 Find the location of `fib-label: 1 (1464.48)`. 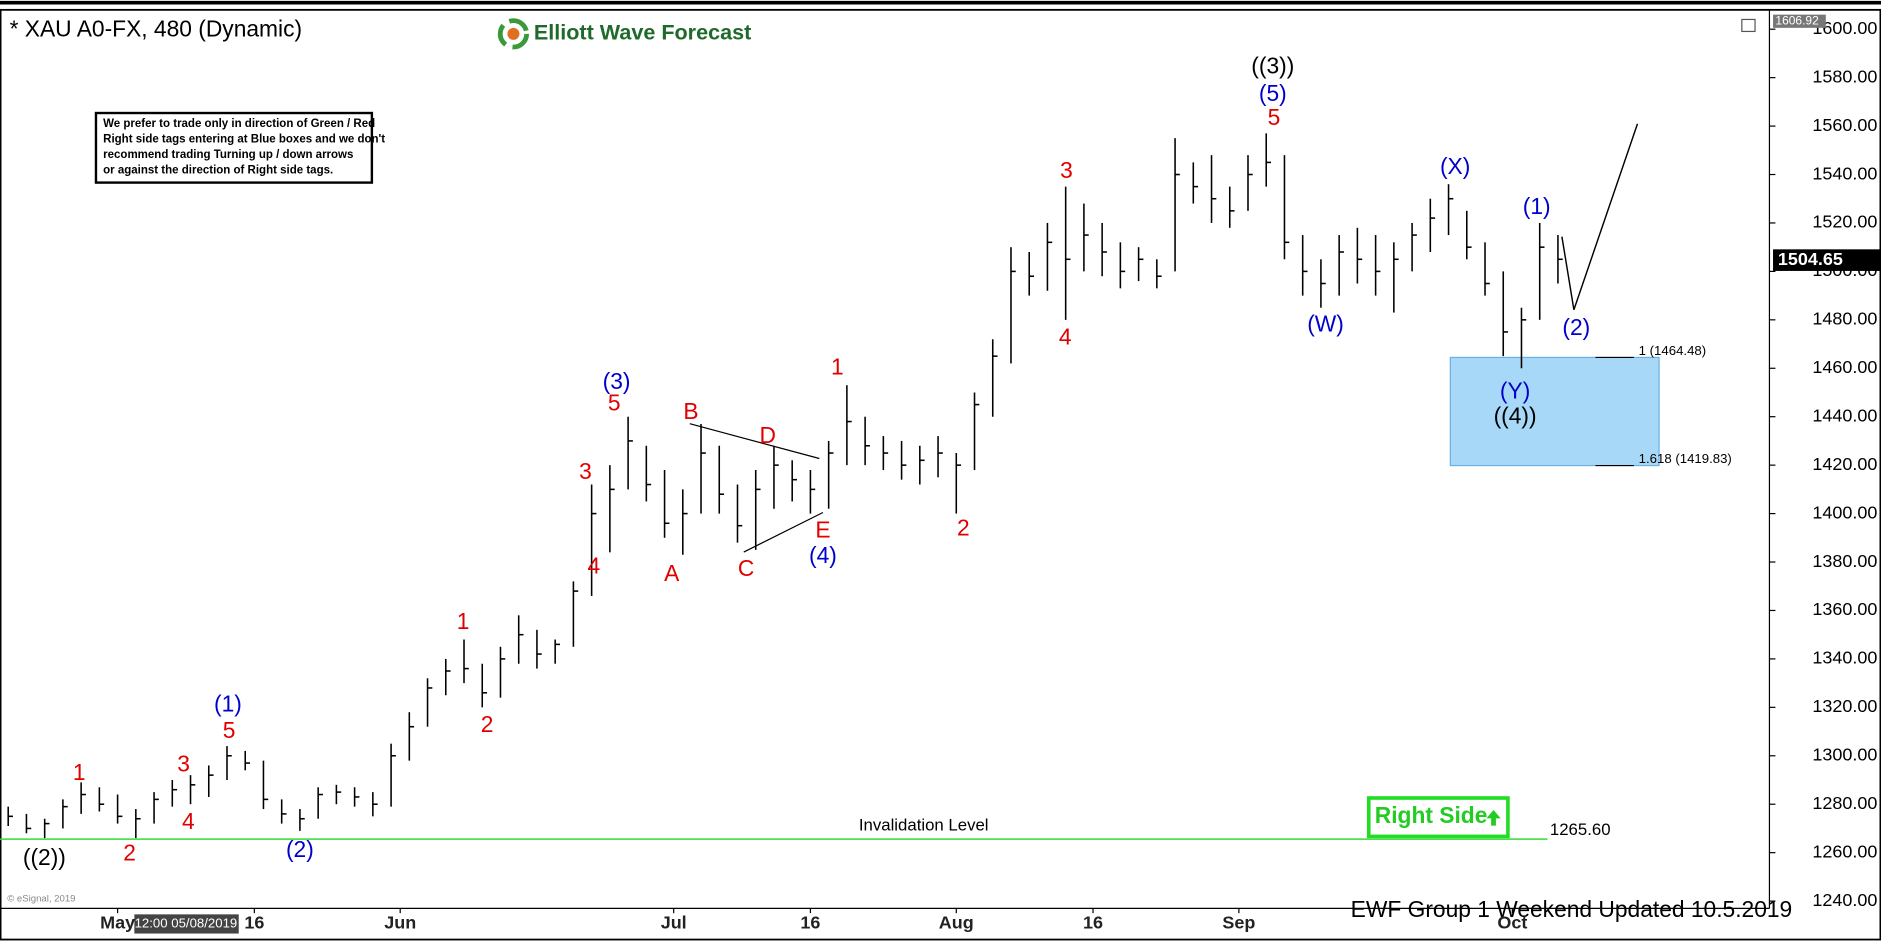

fib-label: 1 (1464.48) is located at coordinates (1672, 350).